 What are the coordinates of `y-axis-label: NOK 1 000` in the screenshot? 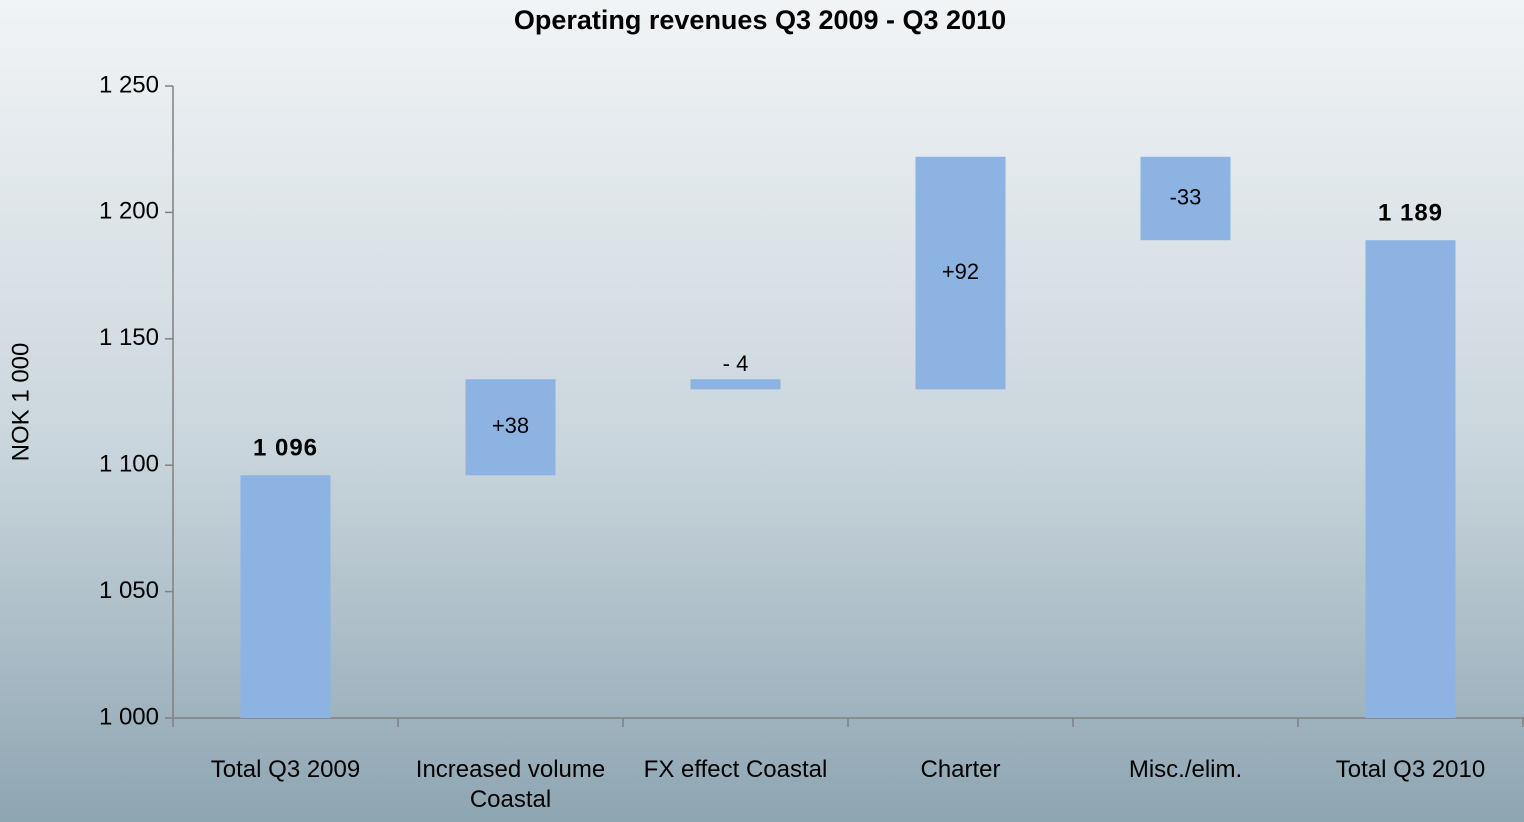 It's located at (20, 402).